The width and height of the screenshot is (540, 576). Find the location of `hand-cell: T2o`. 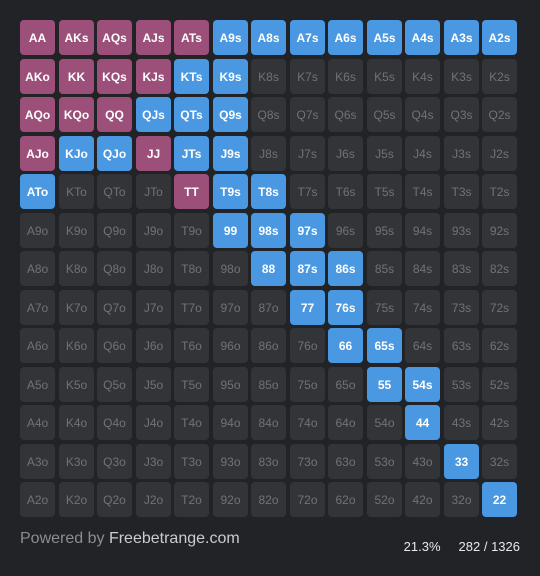

hand-cell: T2o is located at coordinates (191, 499).